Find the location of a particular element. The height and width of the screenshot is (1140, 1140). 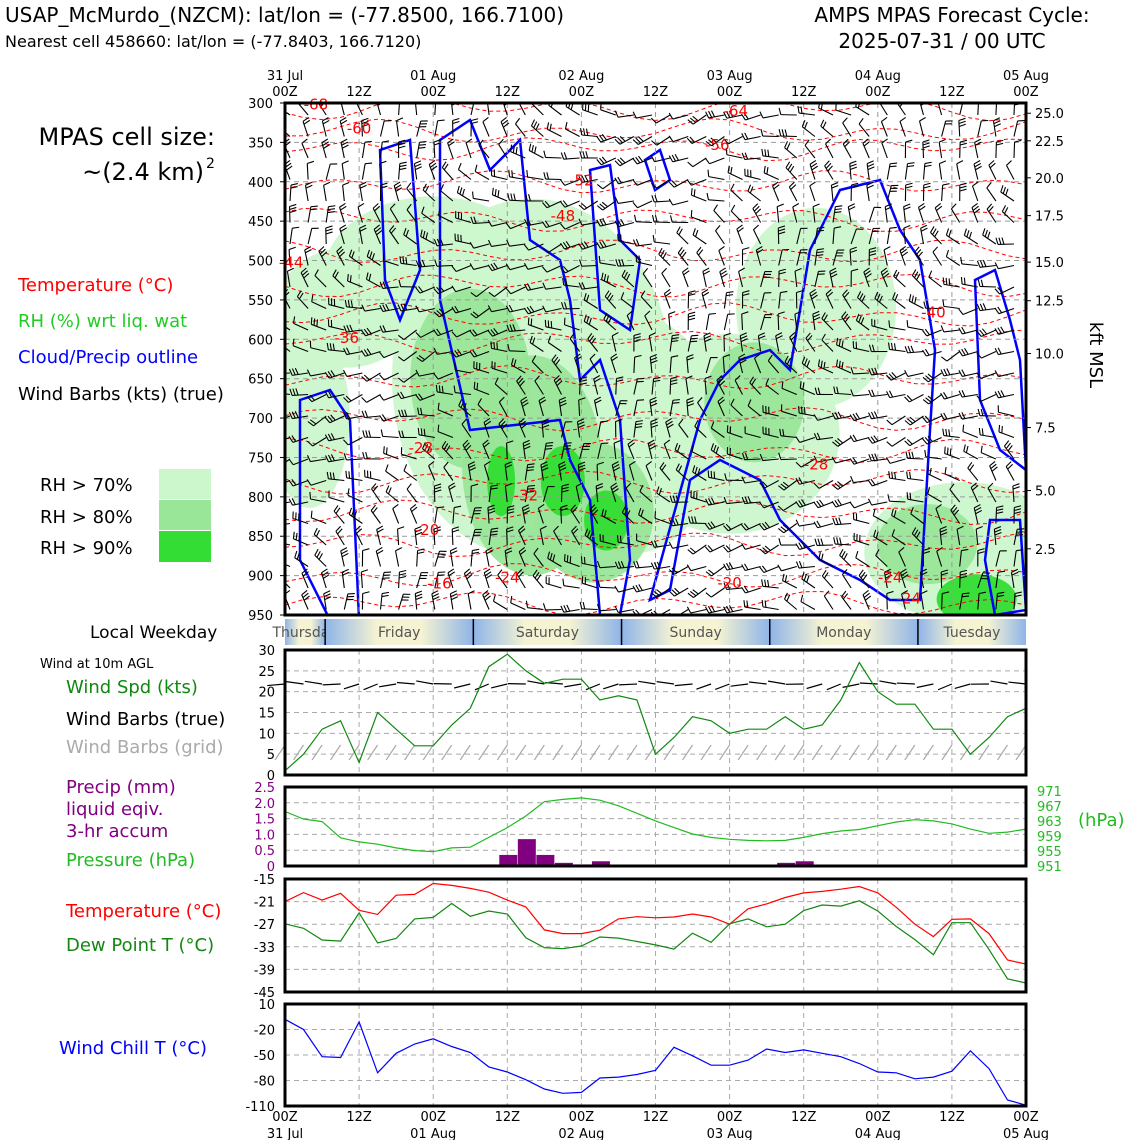

dew-panel-label: Dew Point T (°C) is located at coordinates (140, 945).